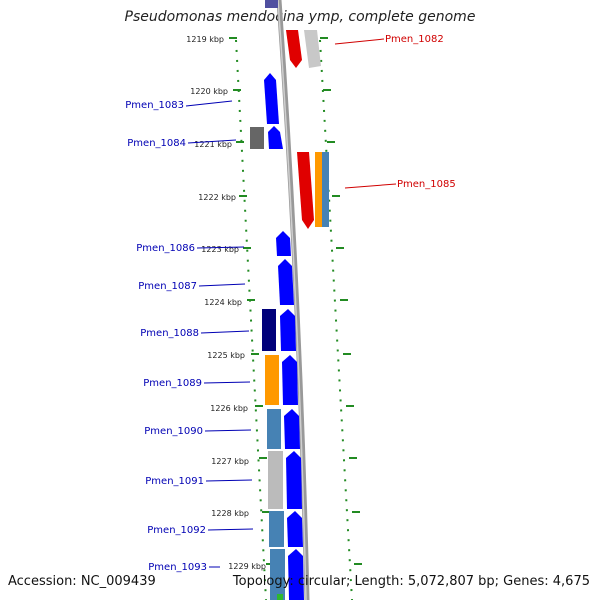  Describe the element at coordinates (82, 581) in the screenshot. I see `accession-label: Accession: NC_009439` at that location.